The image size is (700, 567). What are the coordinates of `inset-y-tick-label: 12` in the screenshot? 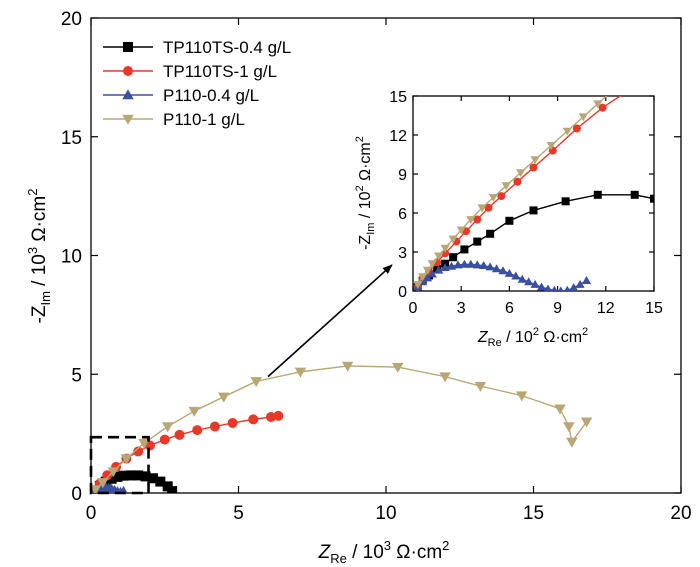 It's located at (398, 136).